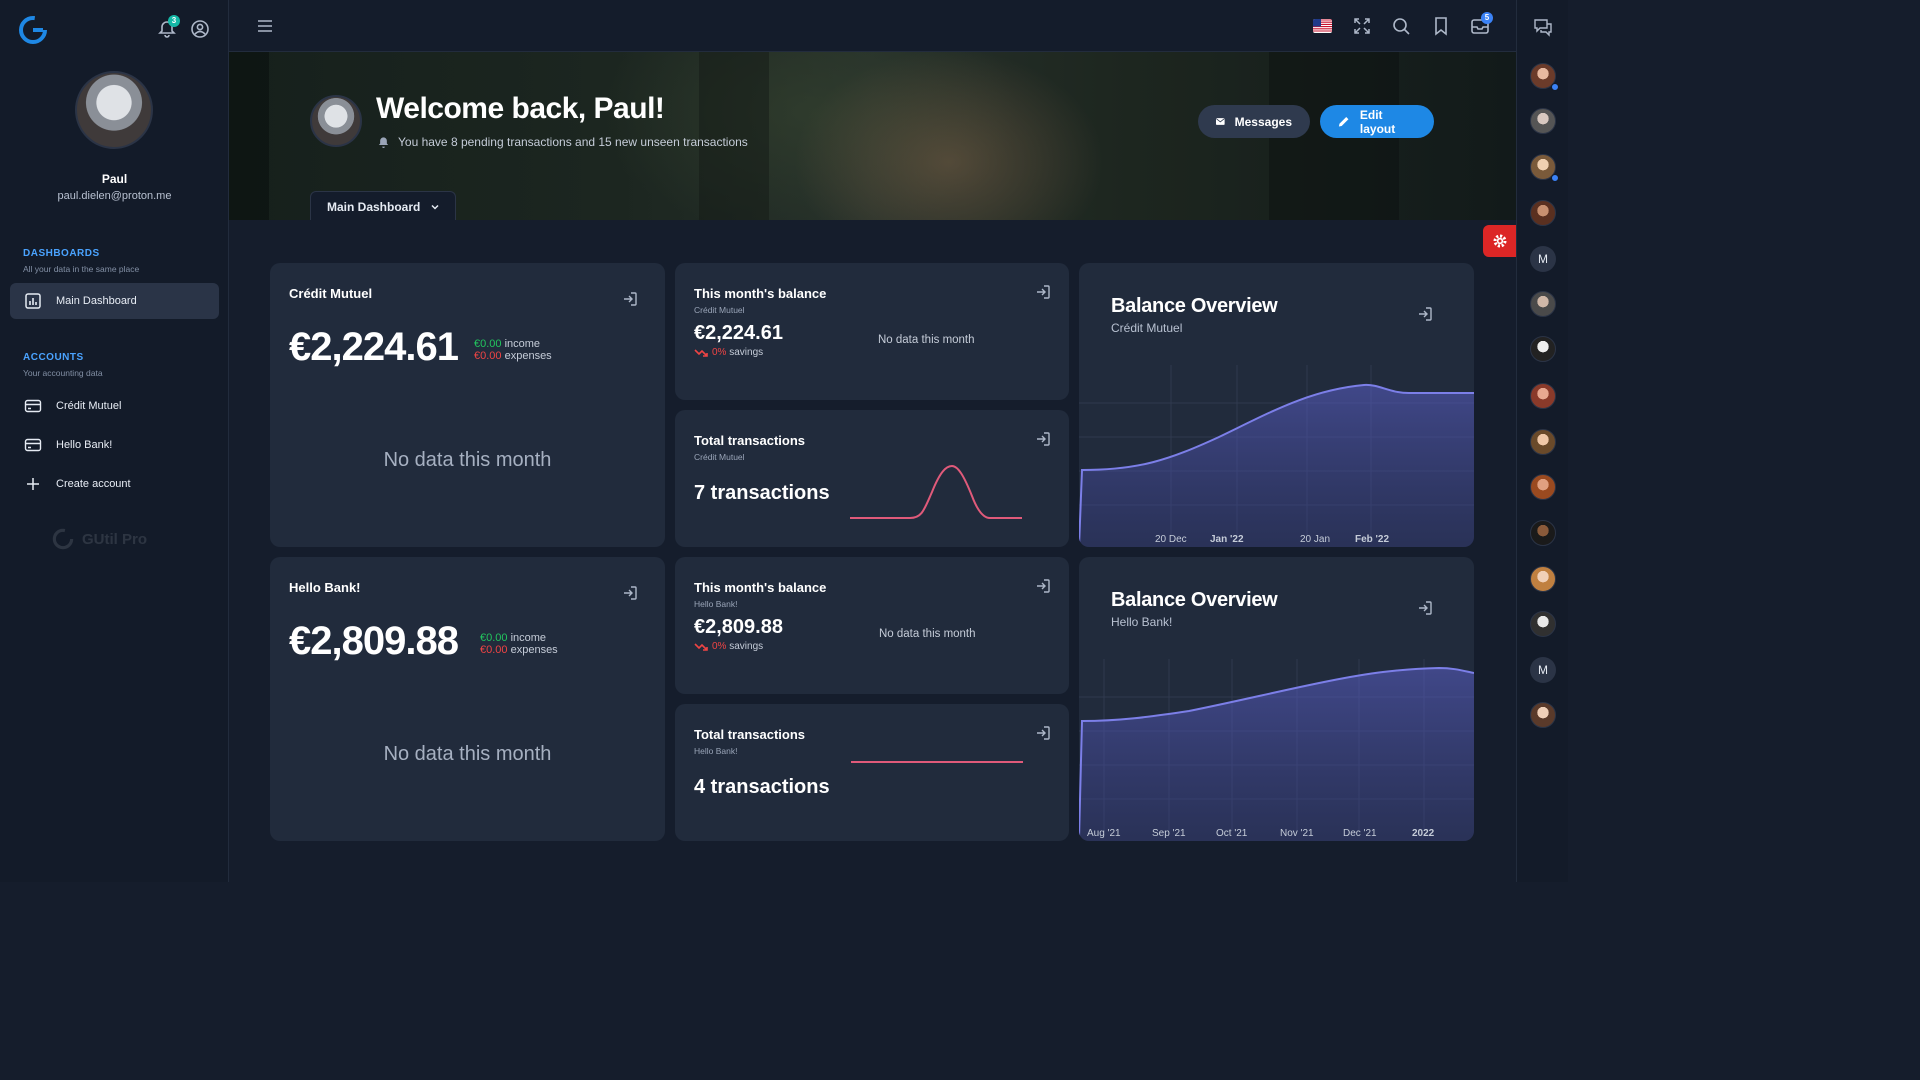  Describe the element at coordinates (33, 445) in the screenshot. I see `credit-card-icon` at that location.